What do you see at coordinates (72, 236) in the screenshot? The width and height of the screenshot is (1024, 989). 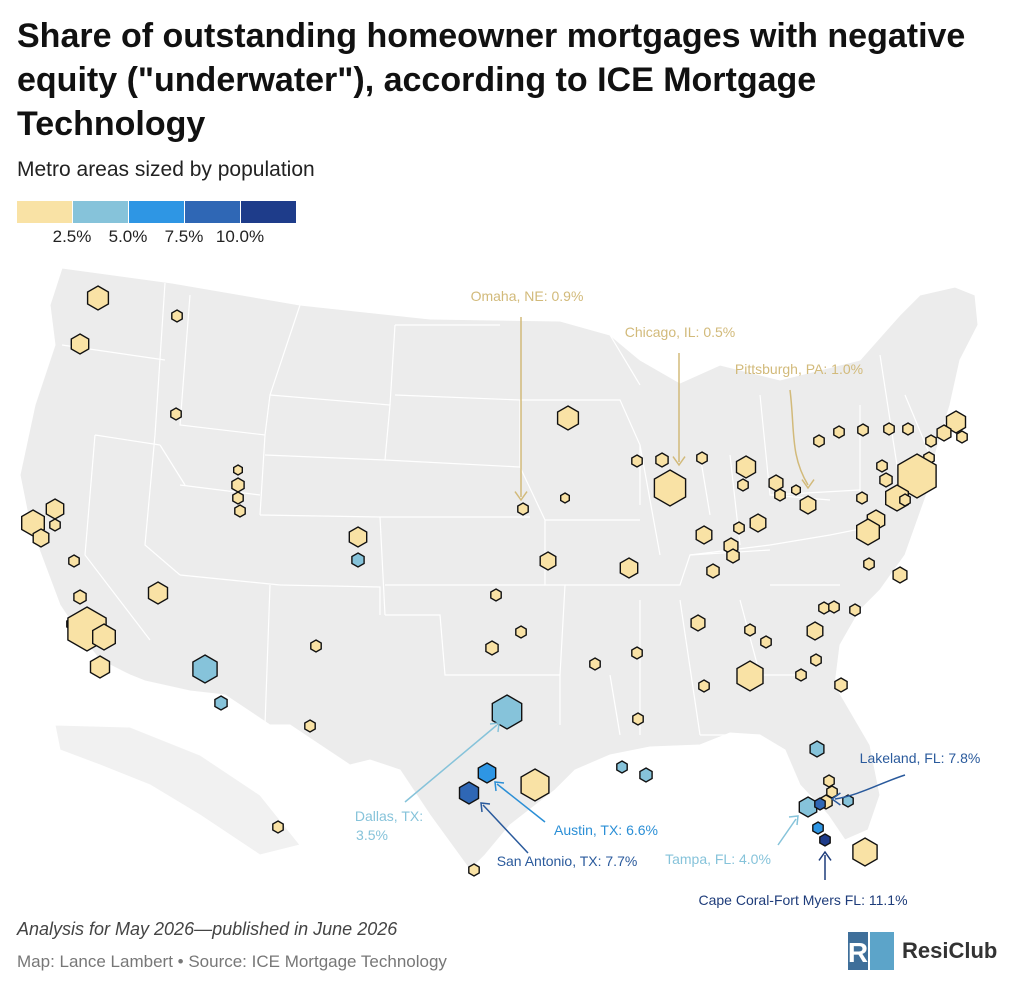 I see `legend-label-0: 2.5%` at bounding box center [72, 236].